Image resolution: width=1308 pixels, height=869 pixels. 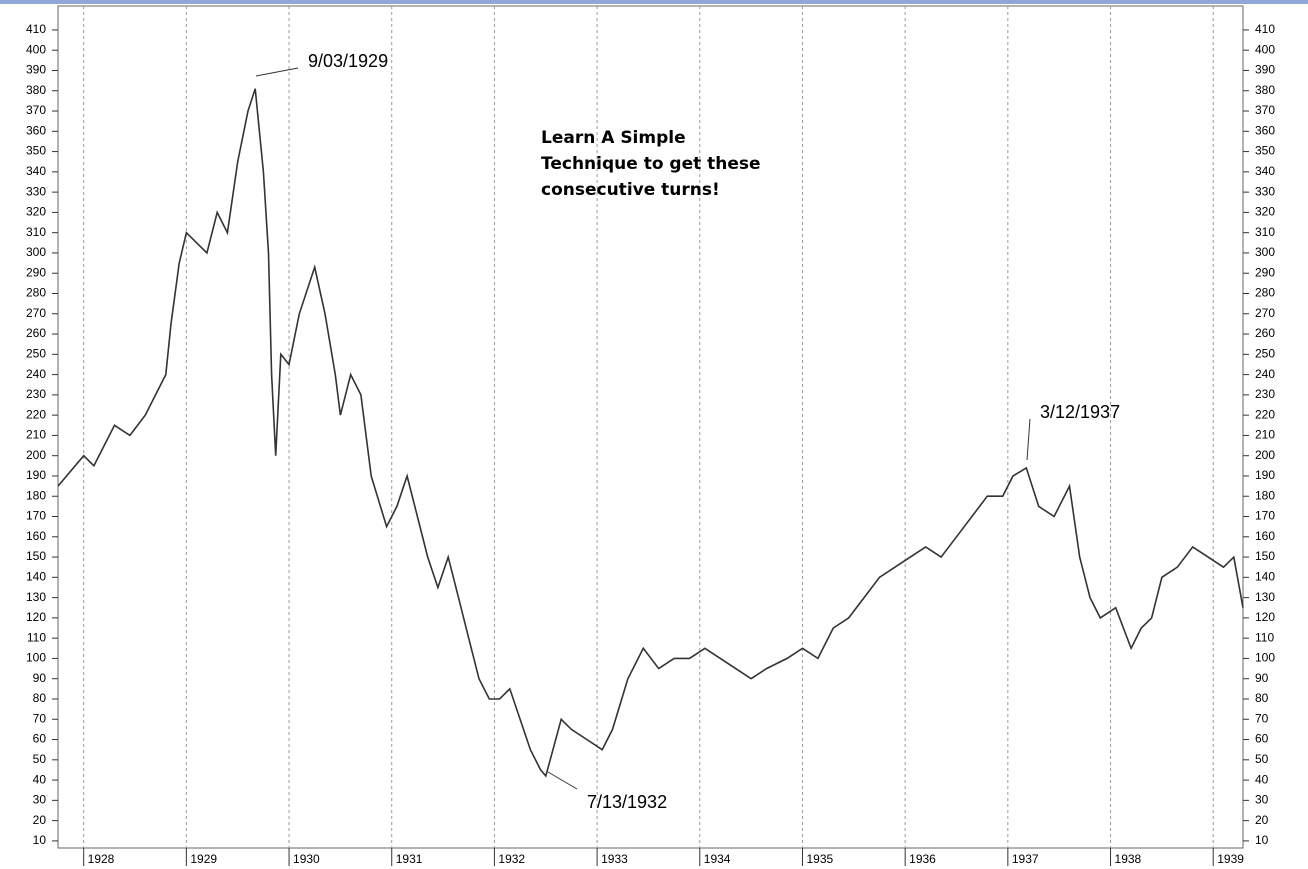 I want to click on y2-tick-label: 220, so click(x=1265, y=414).